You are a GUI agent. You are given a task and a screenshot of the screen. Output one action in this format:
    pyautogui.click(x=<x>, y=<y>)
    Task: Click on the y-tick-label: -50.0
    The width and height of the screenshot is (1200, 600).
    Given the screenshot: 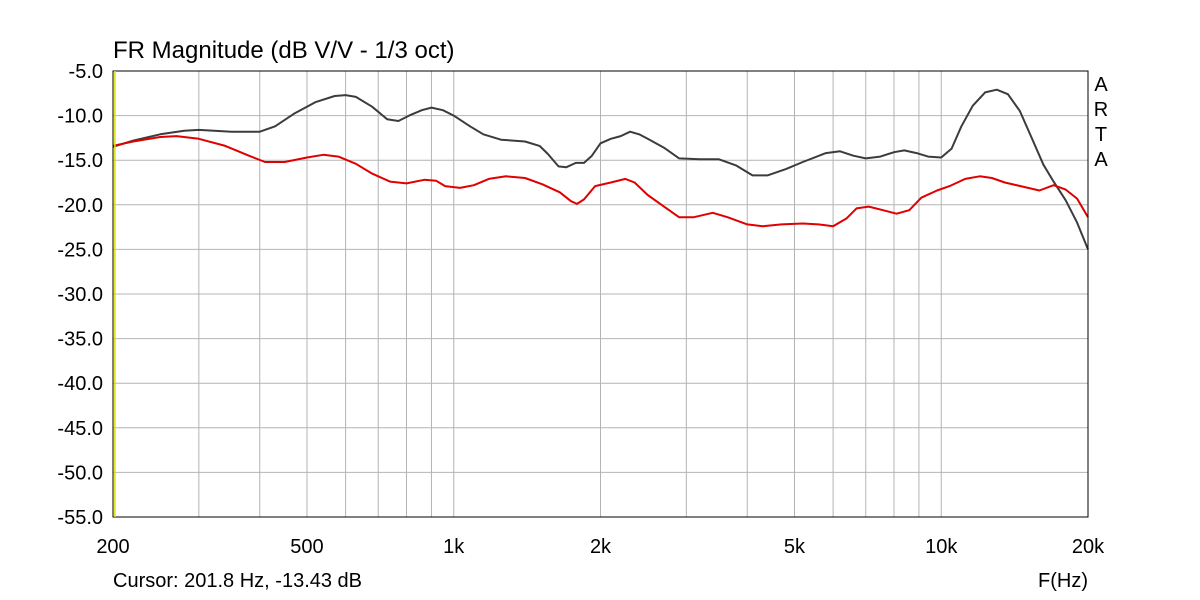 What is the action you would take?
    pyautogui.click(x=80, y=473)
    